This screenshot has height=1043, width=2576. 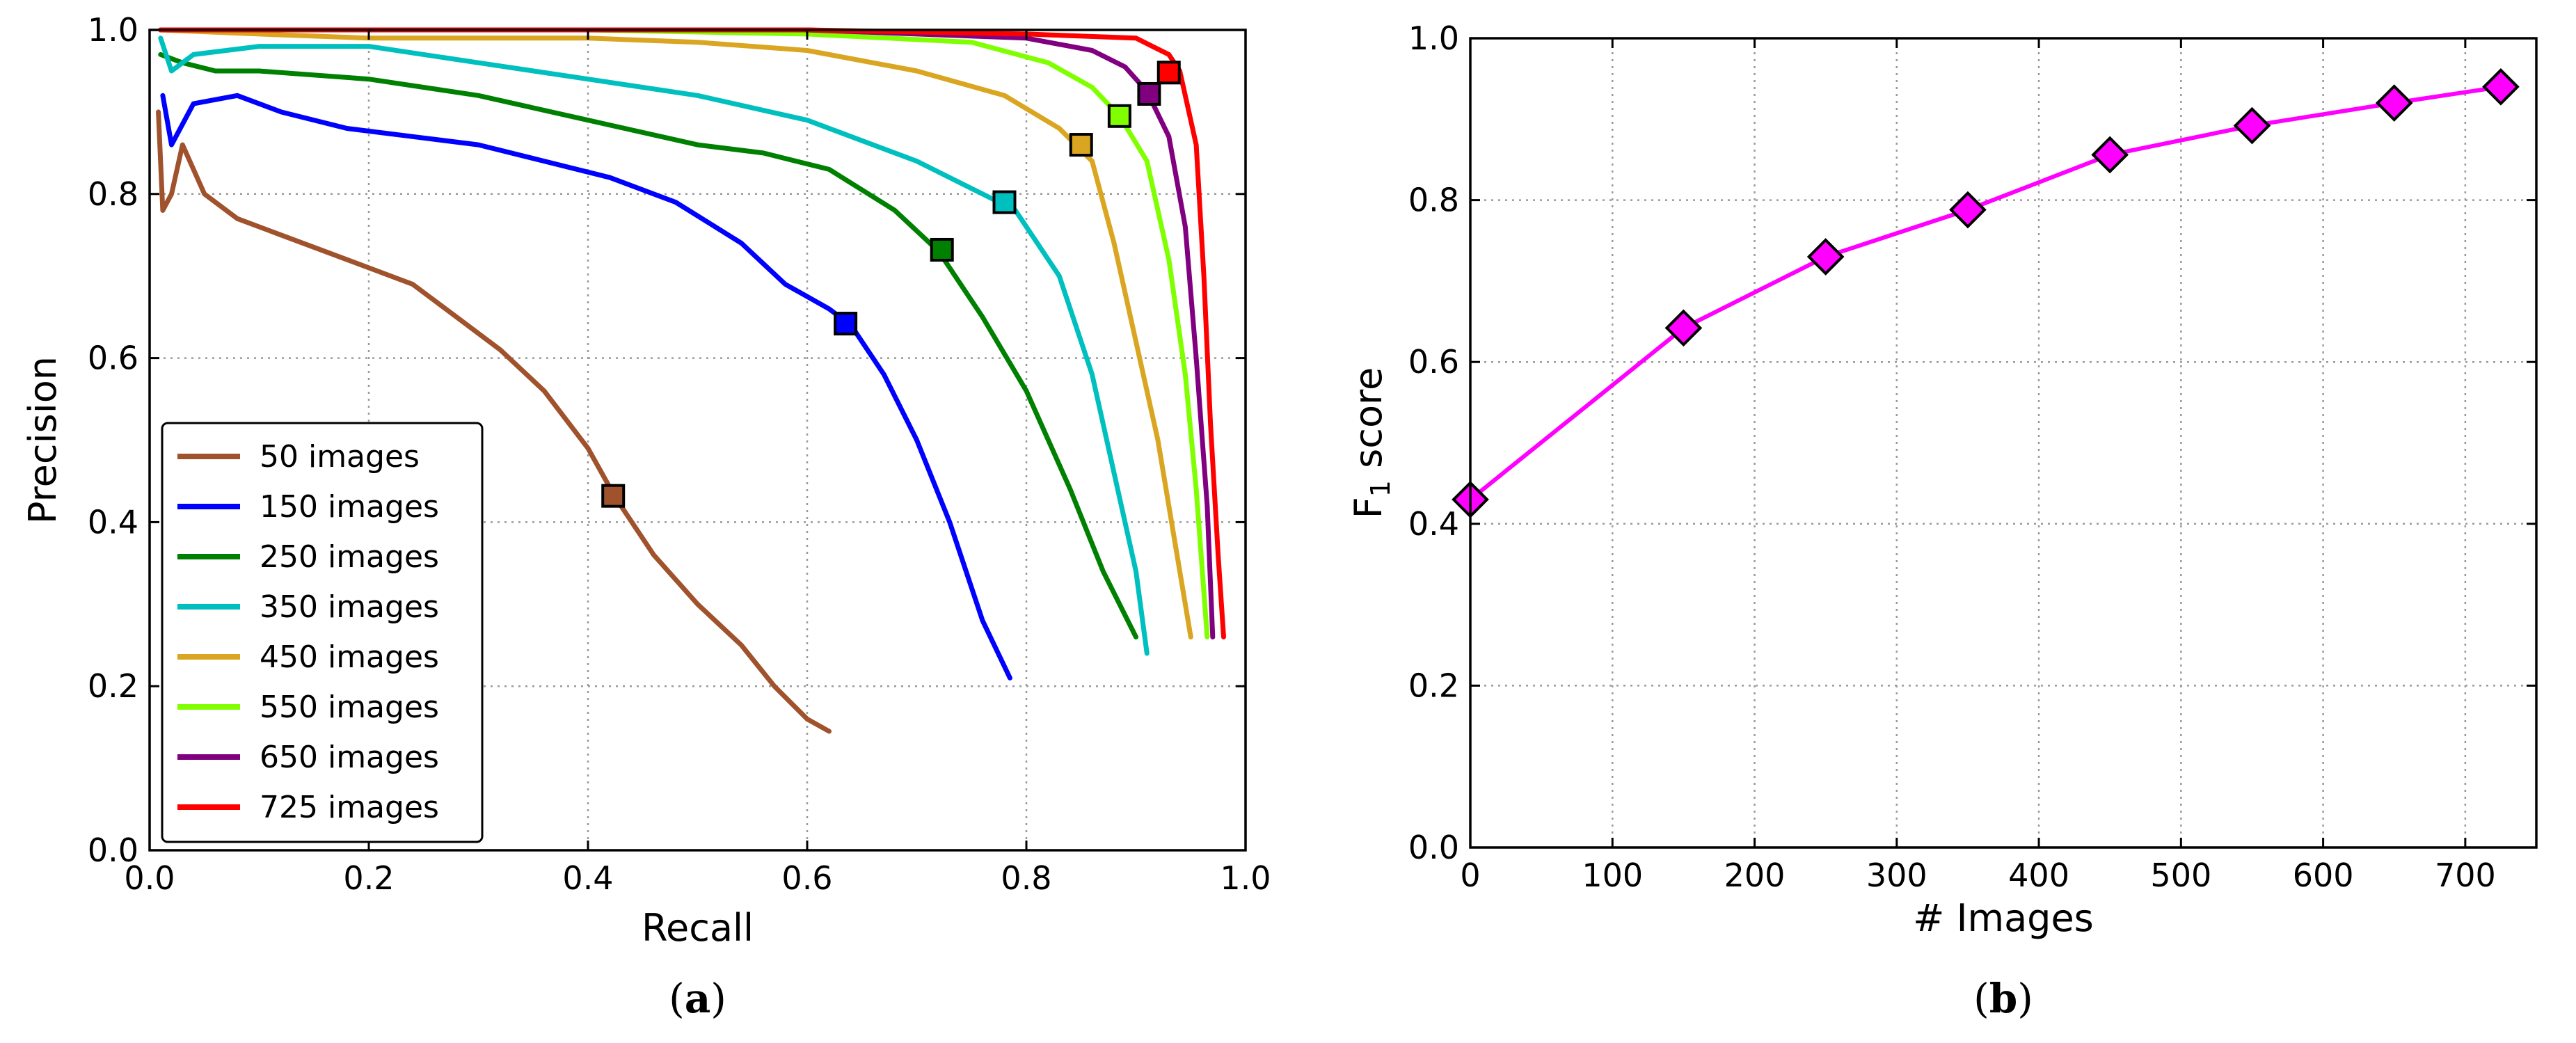 What do you see at coordinates (1470, 875) in the screenshot?
I see `x-tick-label: 0` at bounding box center [1470, 875].